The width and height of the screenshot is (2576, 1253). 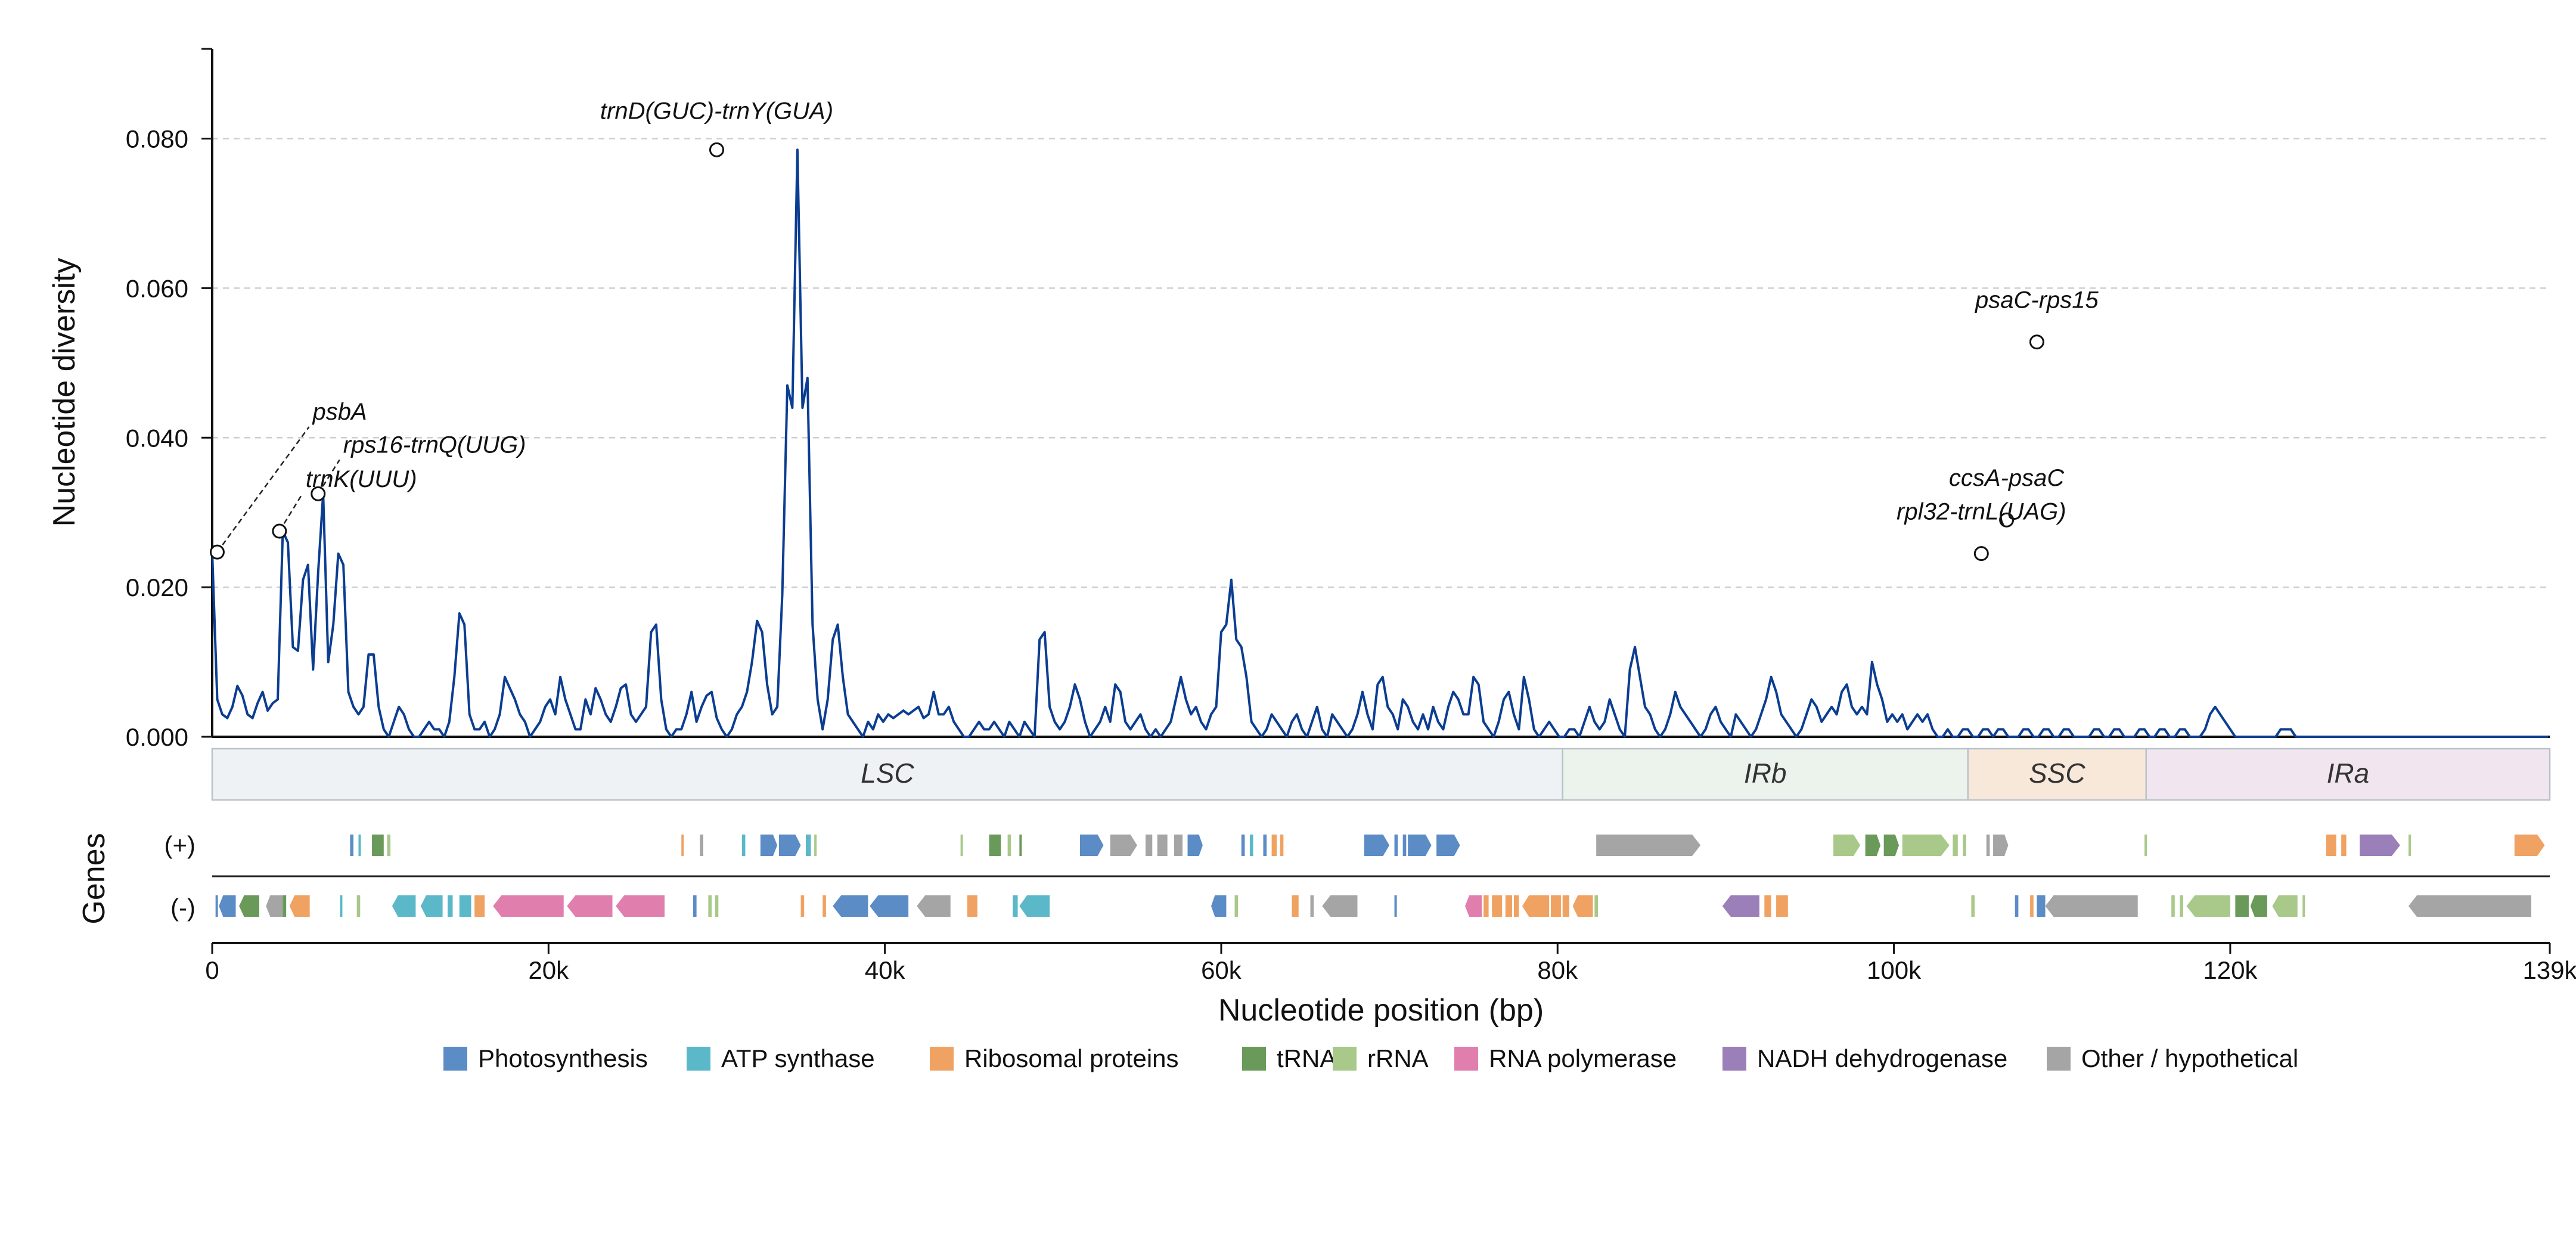 I want to click on genes-track-label: Genes, so click(x=94, y=878).